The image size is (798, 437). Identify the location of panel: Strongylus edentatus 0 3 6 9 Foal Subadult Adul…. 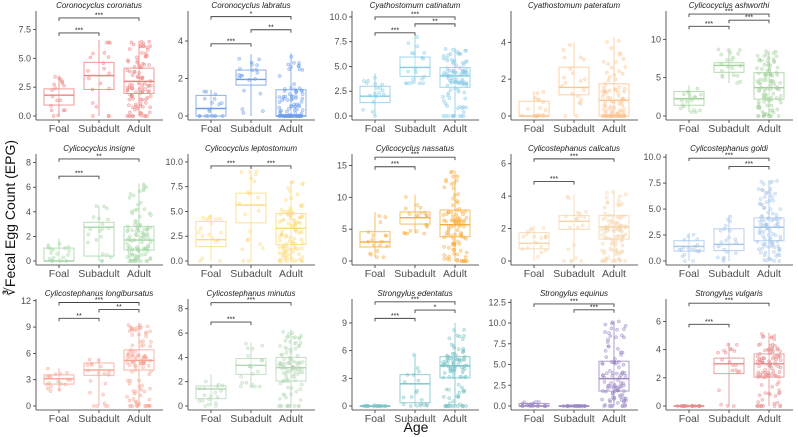
(410, 357).